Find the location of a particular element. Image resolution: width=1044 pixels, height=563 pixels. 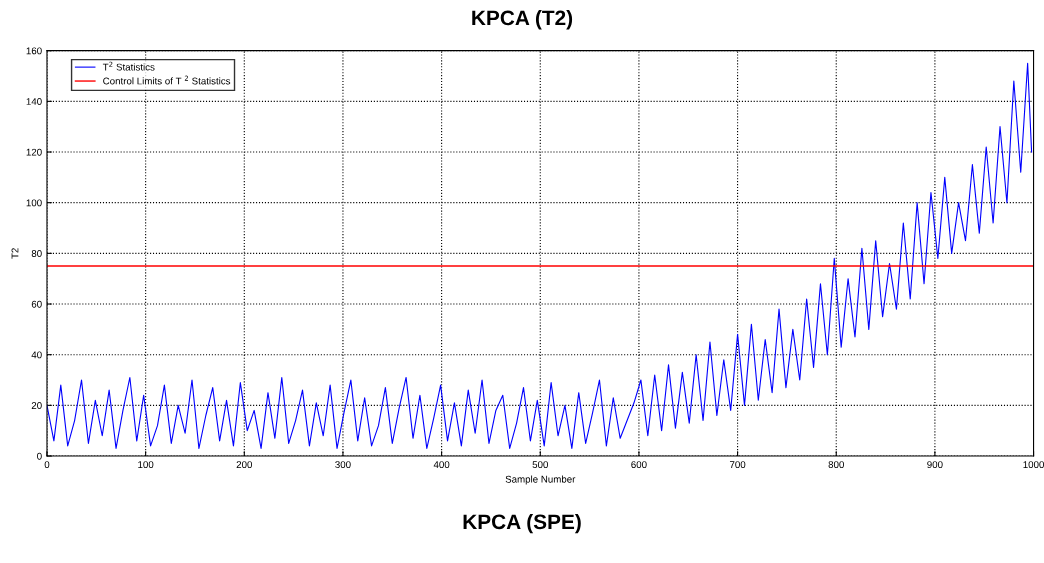

chart-title: KPCA (T2) is located at coordinates (522, 19).